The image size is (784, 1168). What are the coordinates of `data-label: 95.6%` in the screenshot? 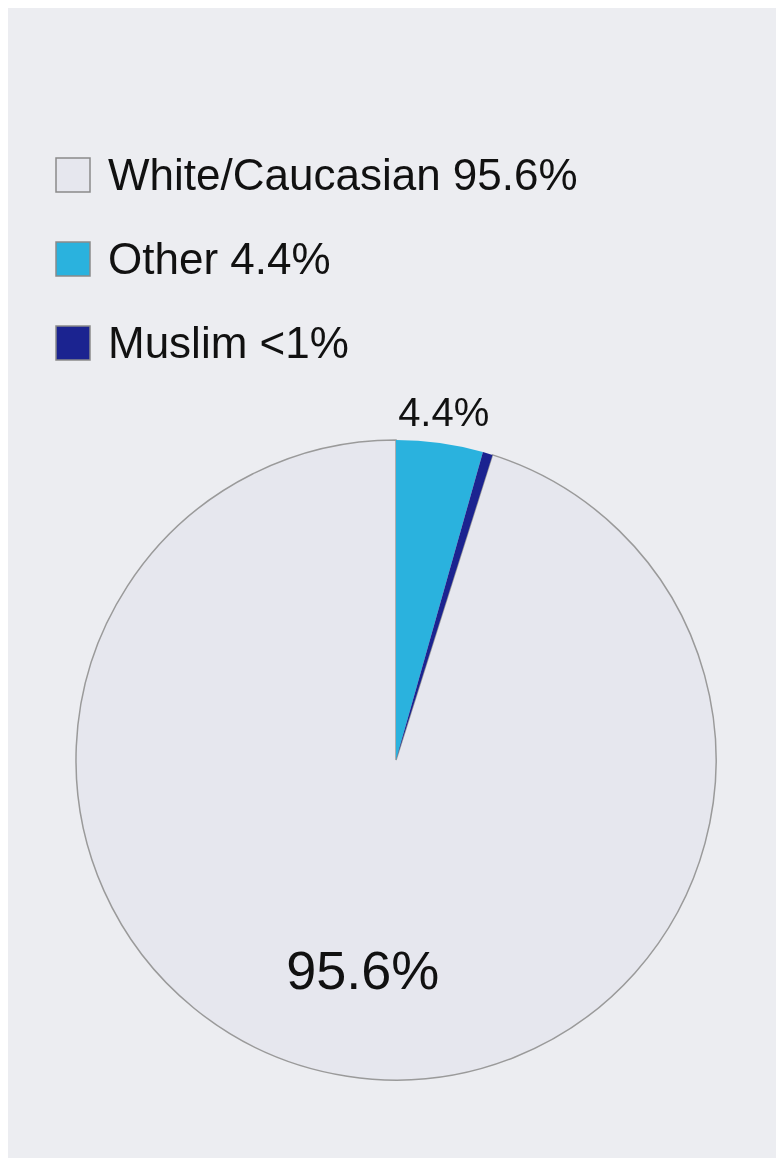 It's located at (363, 970).